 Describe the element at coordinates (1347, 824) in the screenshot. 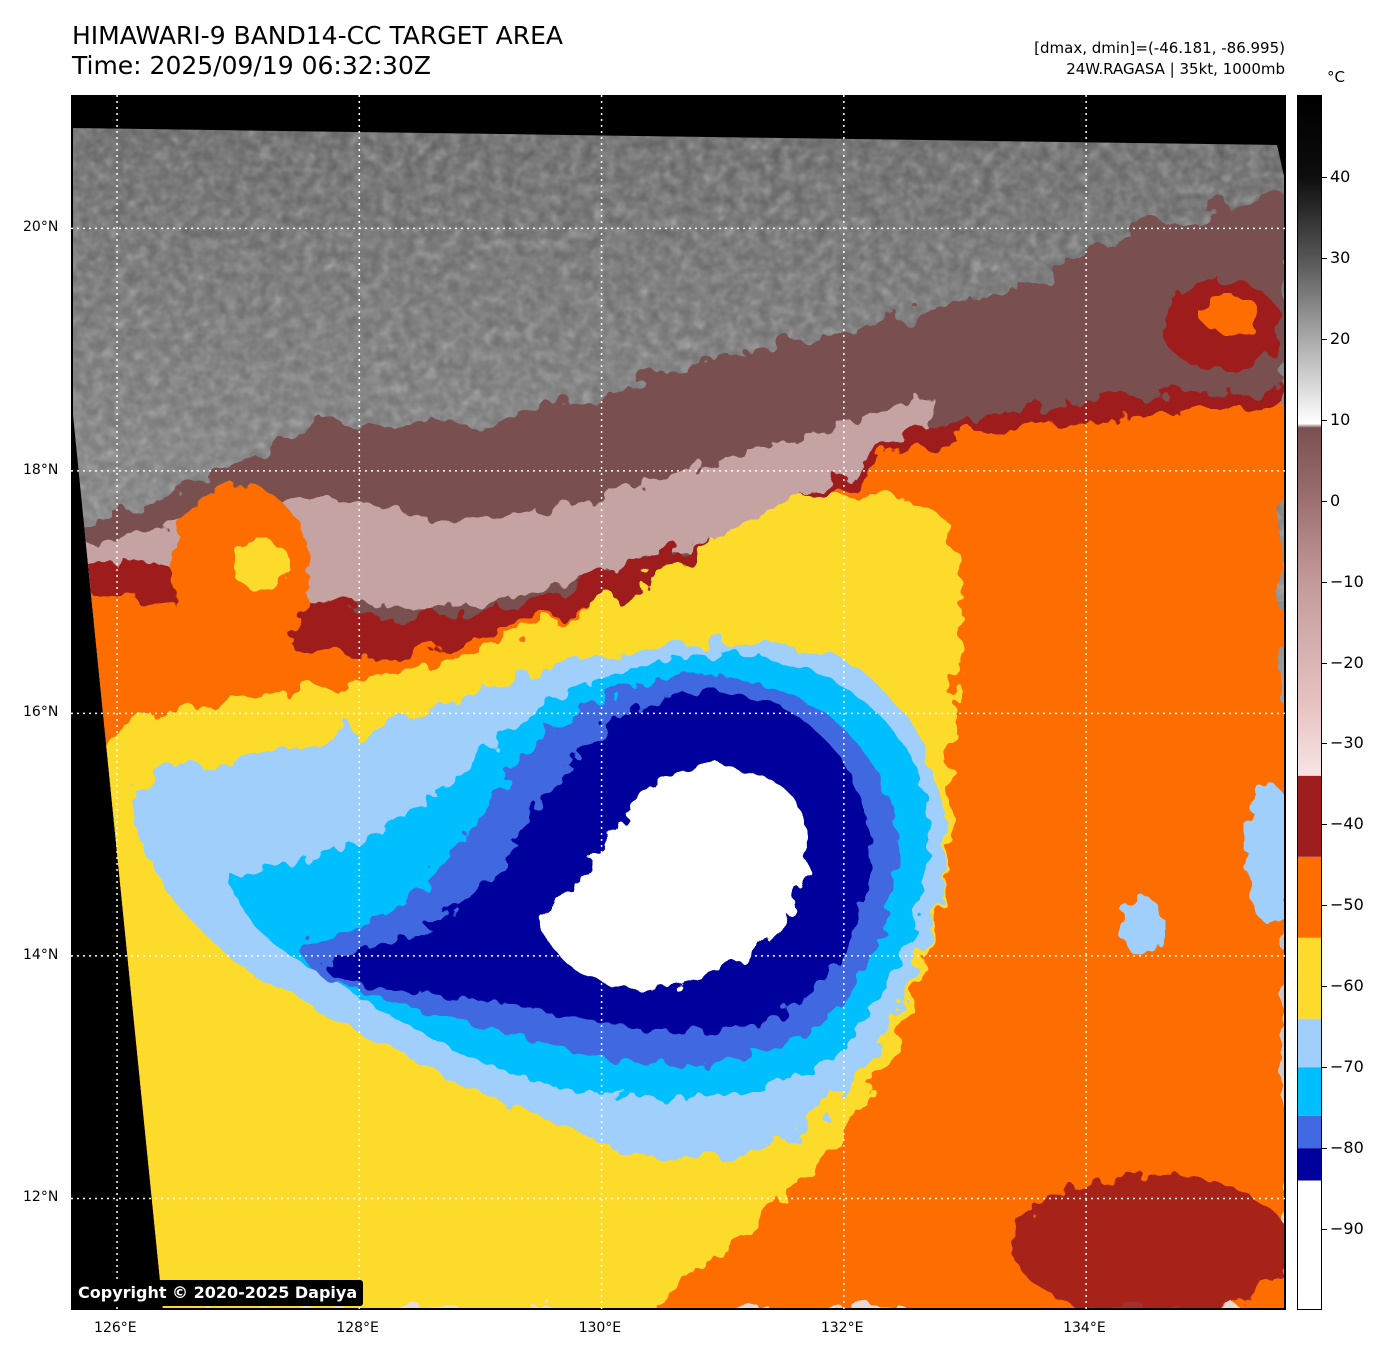

I see `colorbar-tick-label: −40` at that location.